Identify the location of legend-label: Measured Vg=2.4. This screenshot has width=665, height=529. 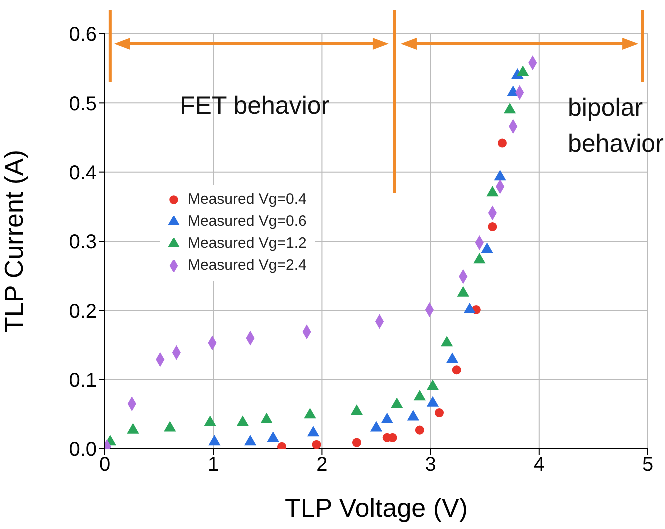
(247, 266).